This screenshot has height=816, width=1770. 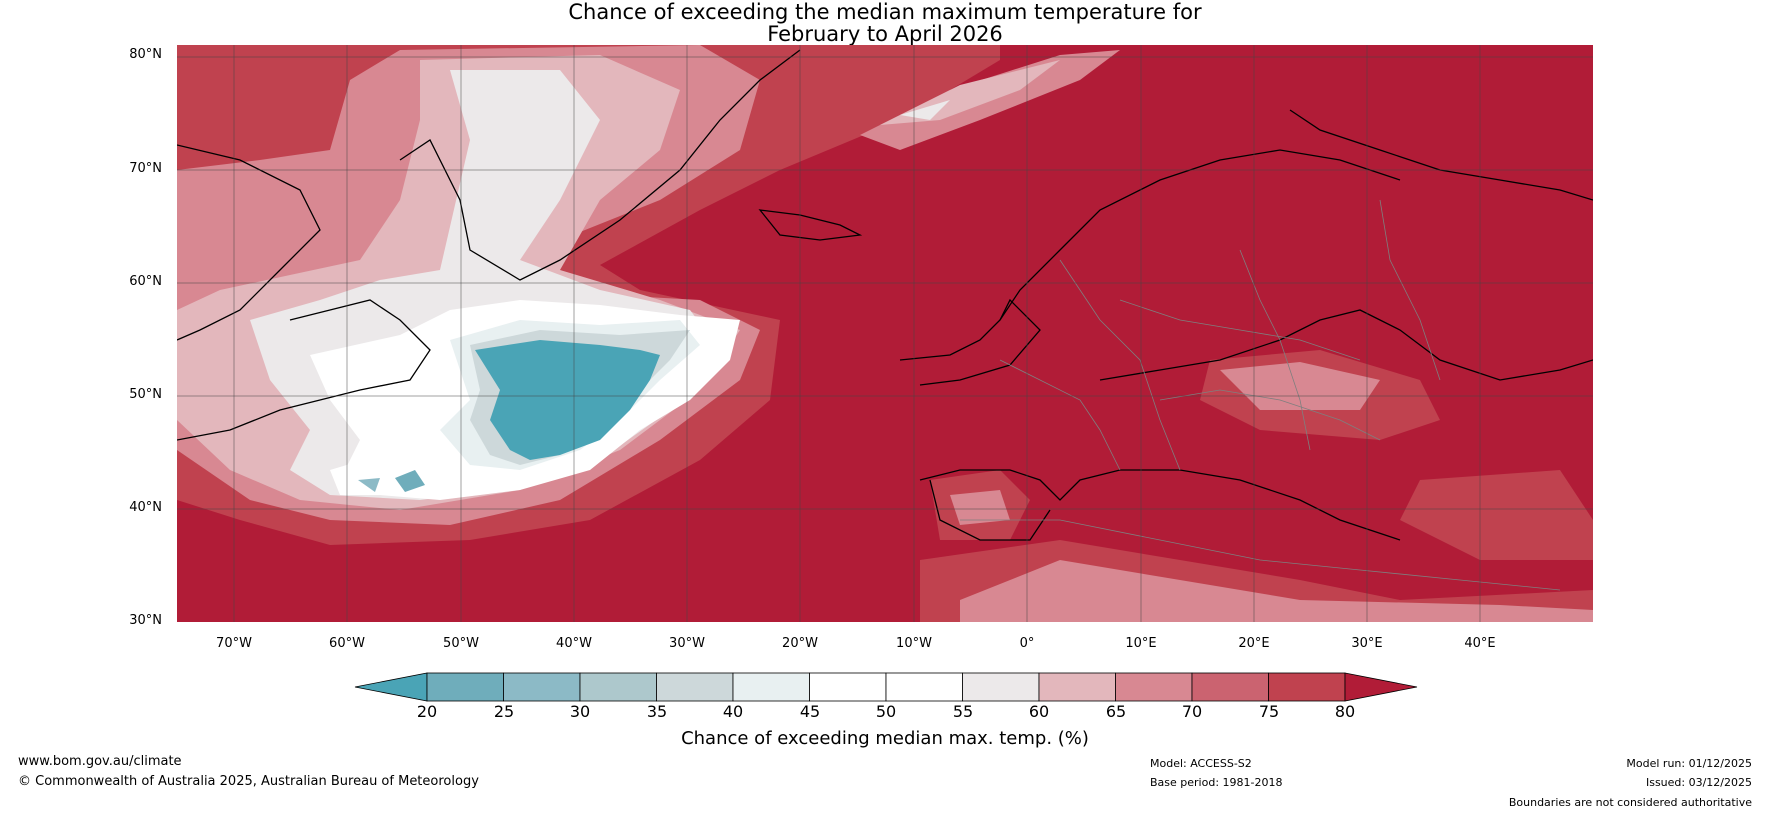 What do you see at coordinates (375, 475) in the screenshot?
I see `contour-45-west` at bounding box center [375, 475].